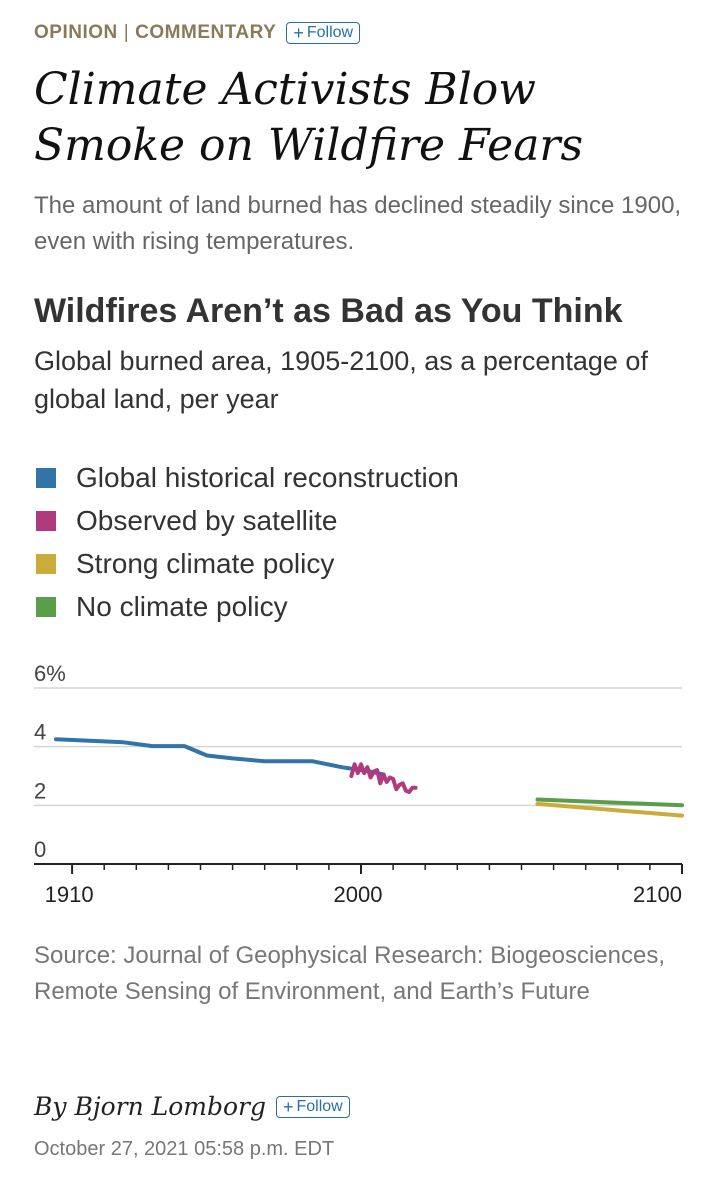  I want to click on x-tick-label: 2000, so click(358, 894).